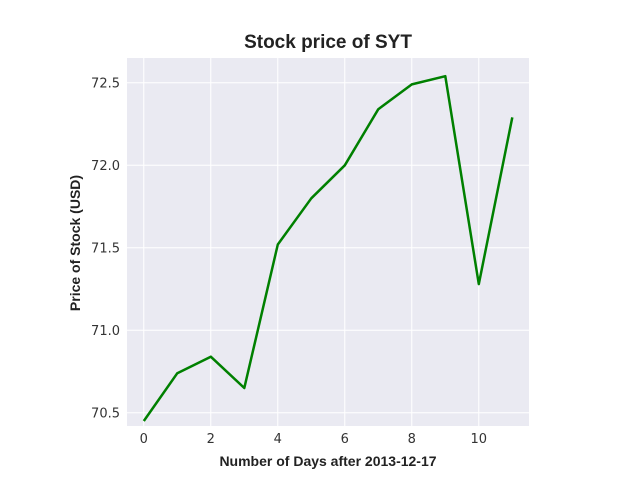 The image size is (640, 480). What do you see at coordinates (75, 243) in the screenshot?
I see `y-axis-label: Price of Stock (USD)` at bounding box center [75, 243].